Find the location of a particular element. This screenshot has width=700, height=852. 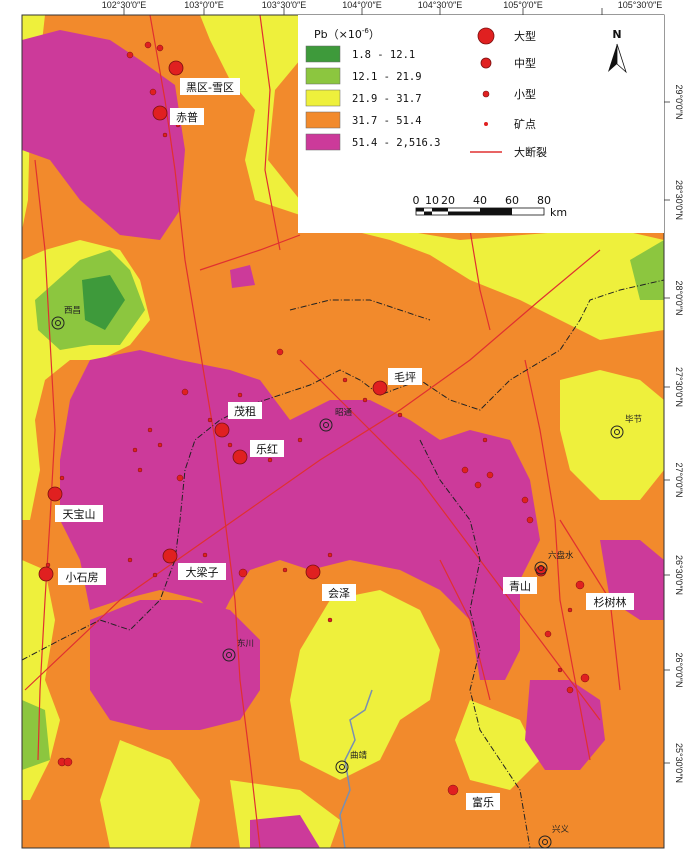

city-bijie: 毕节 is located at coordinates (634, 419).